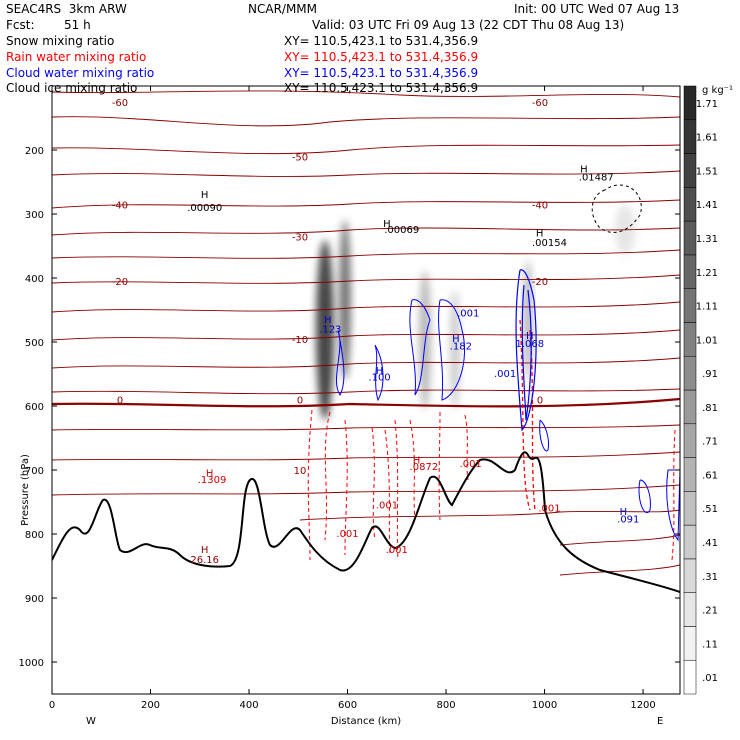  Describe the element at coordinates (248, 705) in the screenshot. I see `x-tick-label: 400` at that location.